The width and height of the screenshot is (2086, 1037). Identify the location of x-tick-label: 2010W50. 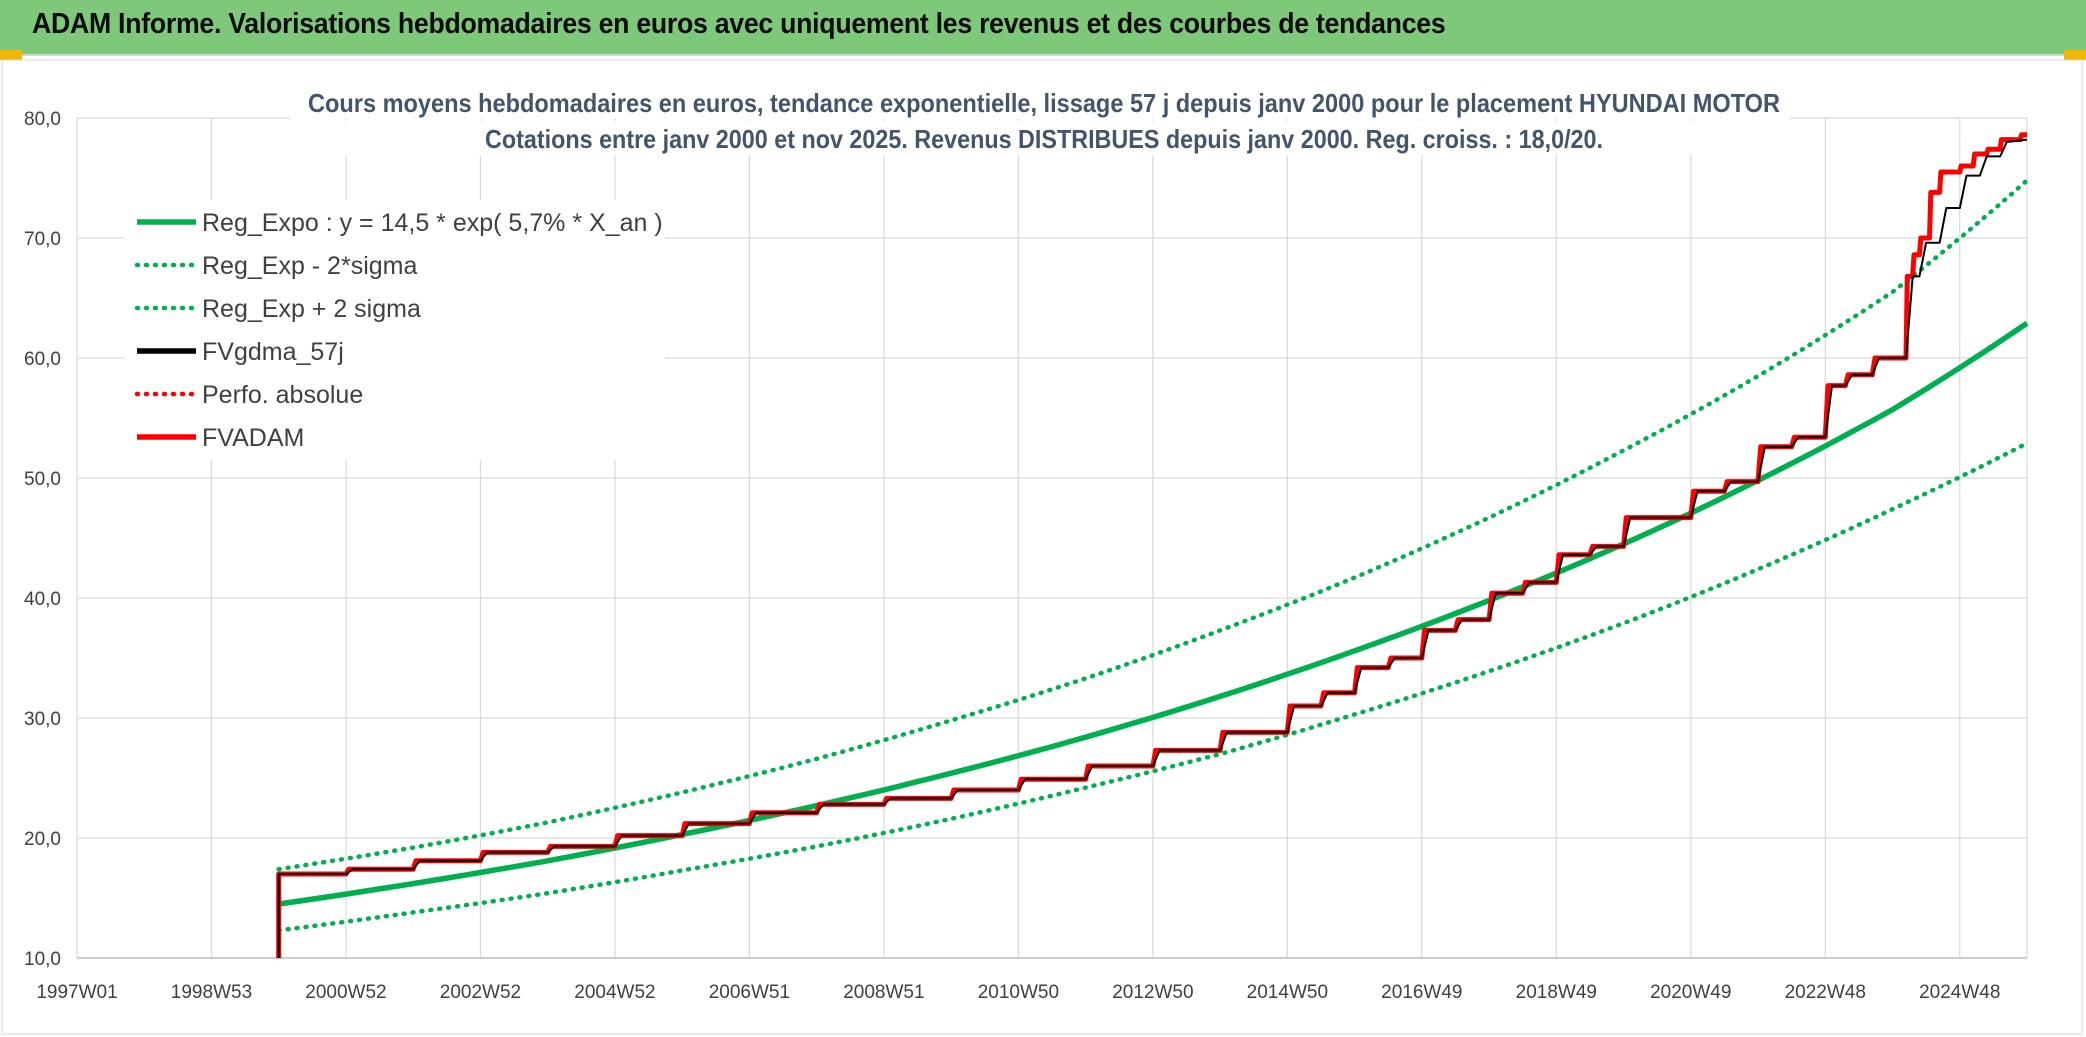
(1018, 992).